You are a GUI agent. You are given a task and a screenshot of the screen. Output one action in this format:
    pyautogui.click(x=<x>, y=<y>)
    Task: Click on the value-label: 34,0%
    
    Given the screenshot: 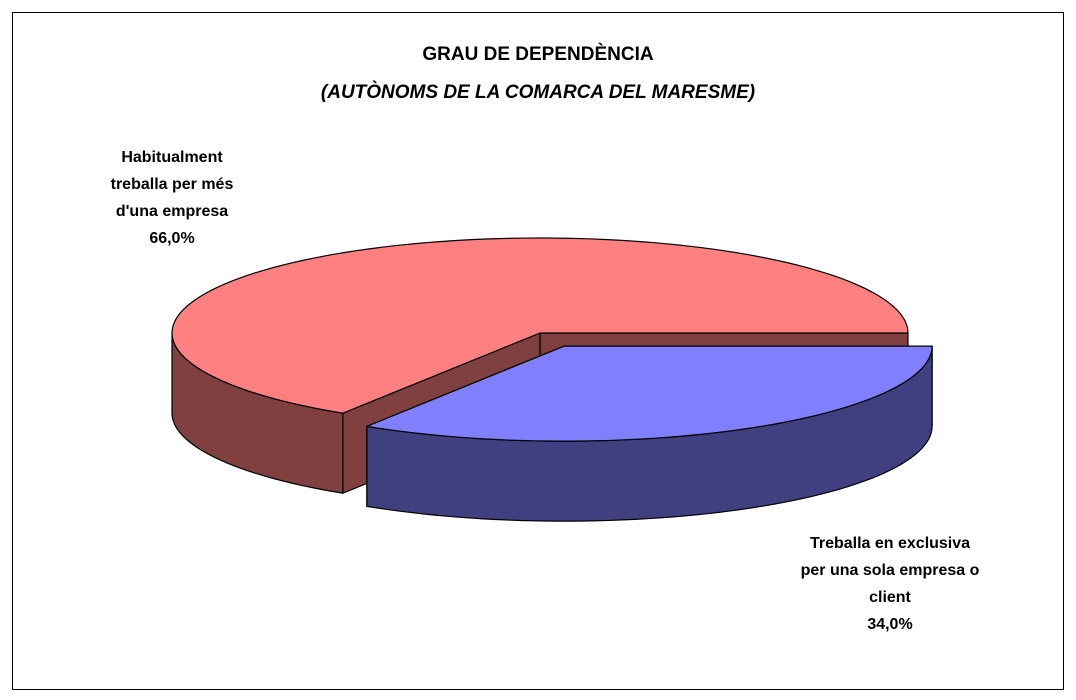 What is the action you would take?
    pyautogui.click(x=890, y=624)
    